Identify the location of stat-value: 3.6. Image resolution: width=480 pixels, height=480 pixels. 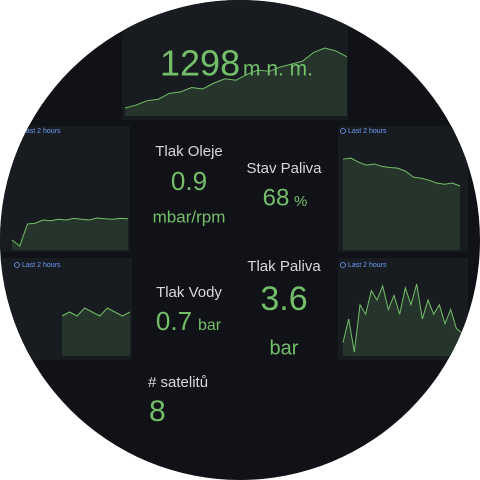
(283, 299).